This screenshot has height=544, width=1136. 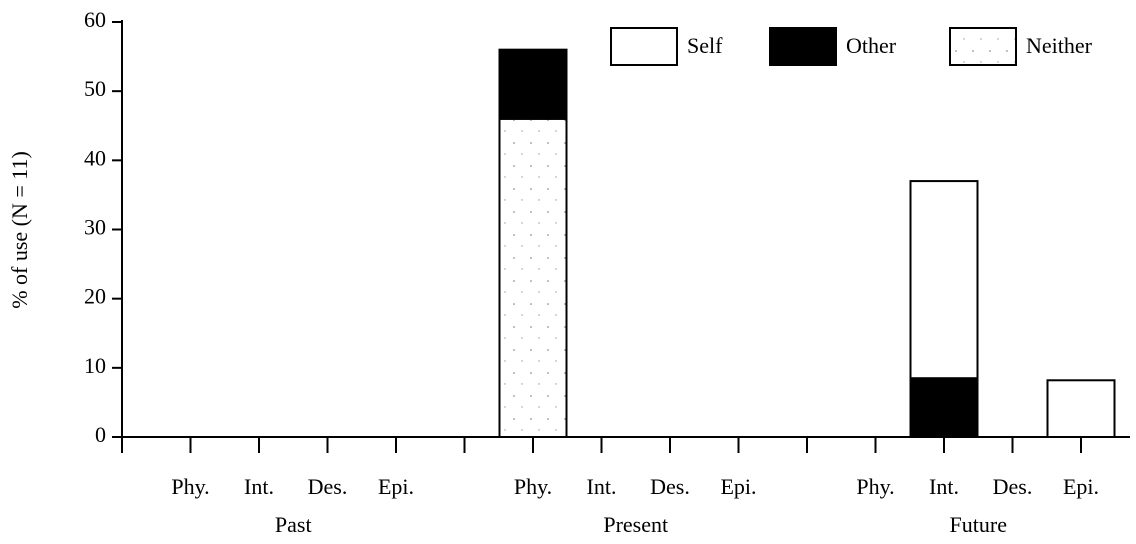 What do you see at coordinates (95, 88) in the screenshot?
I see `y-tick-label: 50` at bounding box center [95, 88].